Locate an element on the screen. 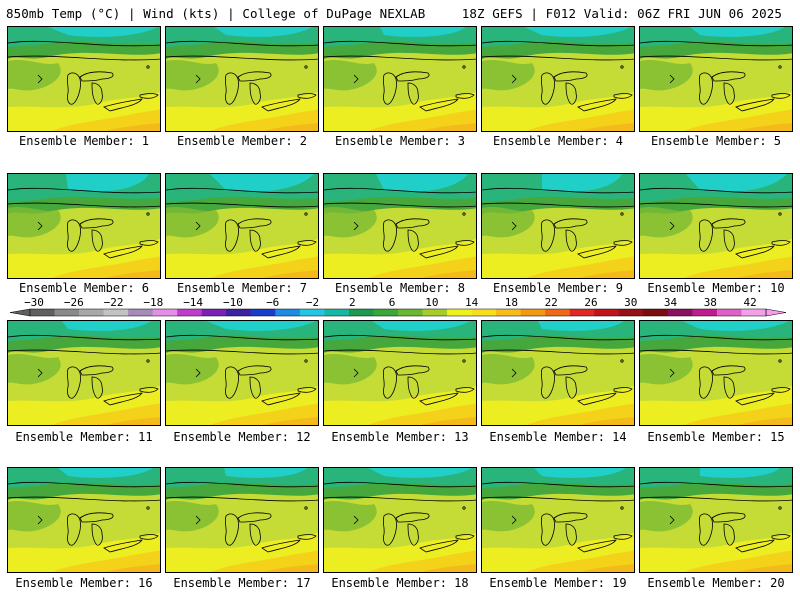 The height and width of the screenshot is (600, 800). ensemble-member-label: Ensemble Member: 4 is located at coordinates (558, 141).